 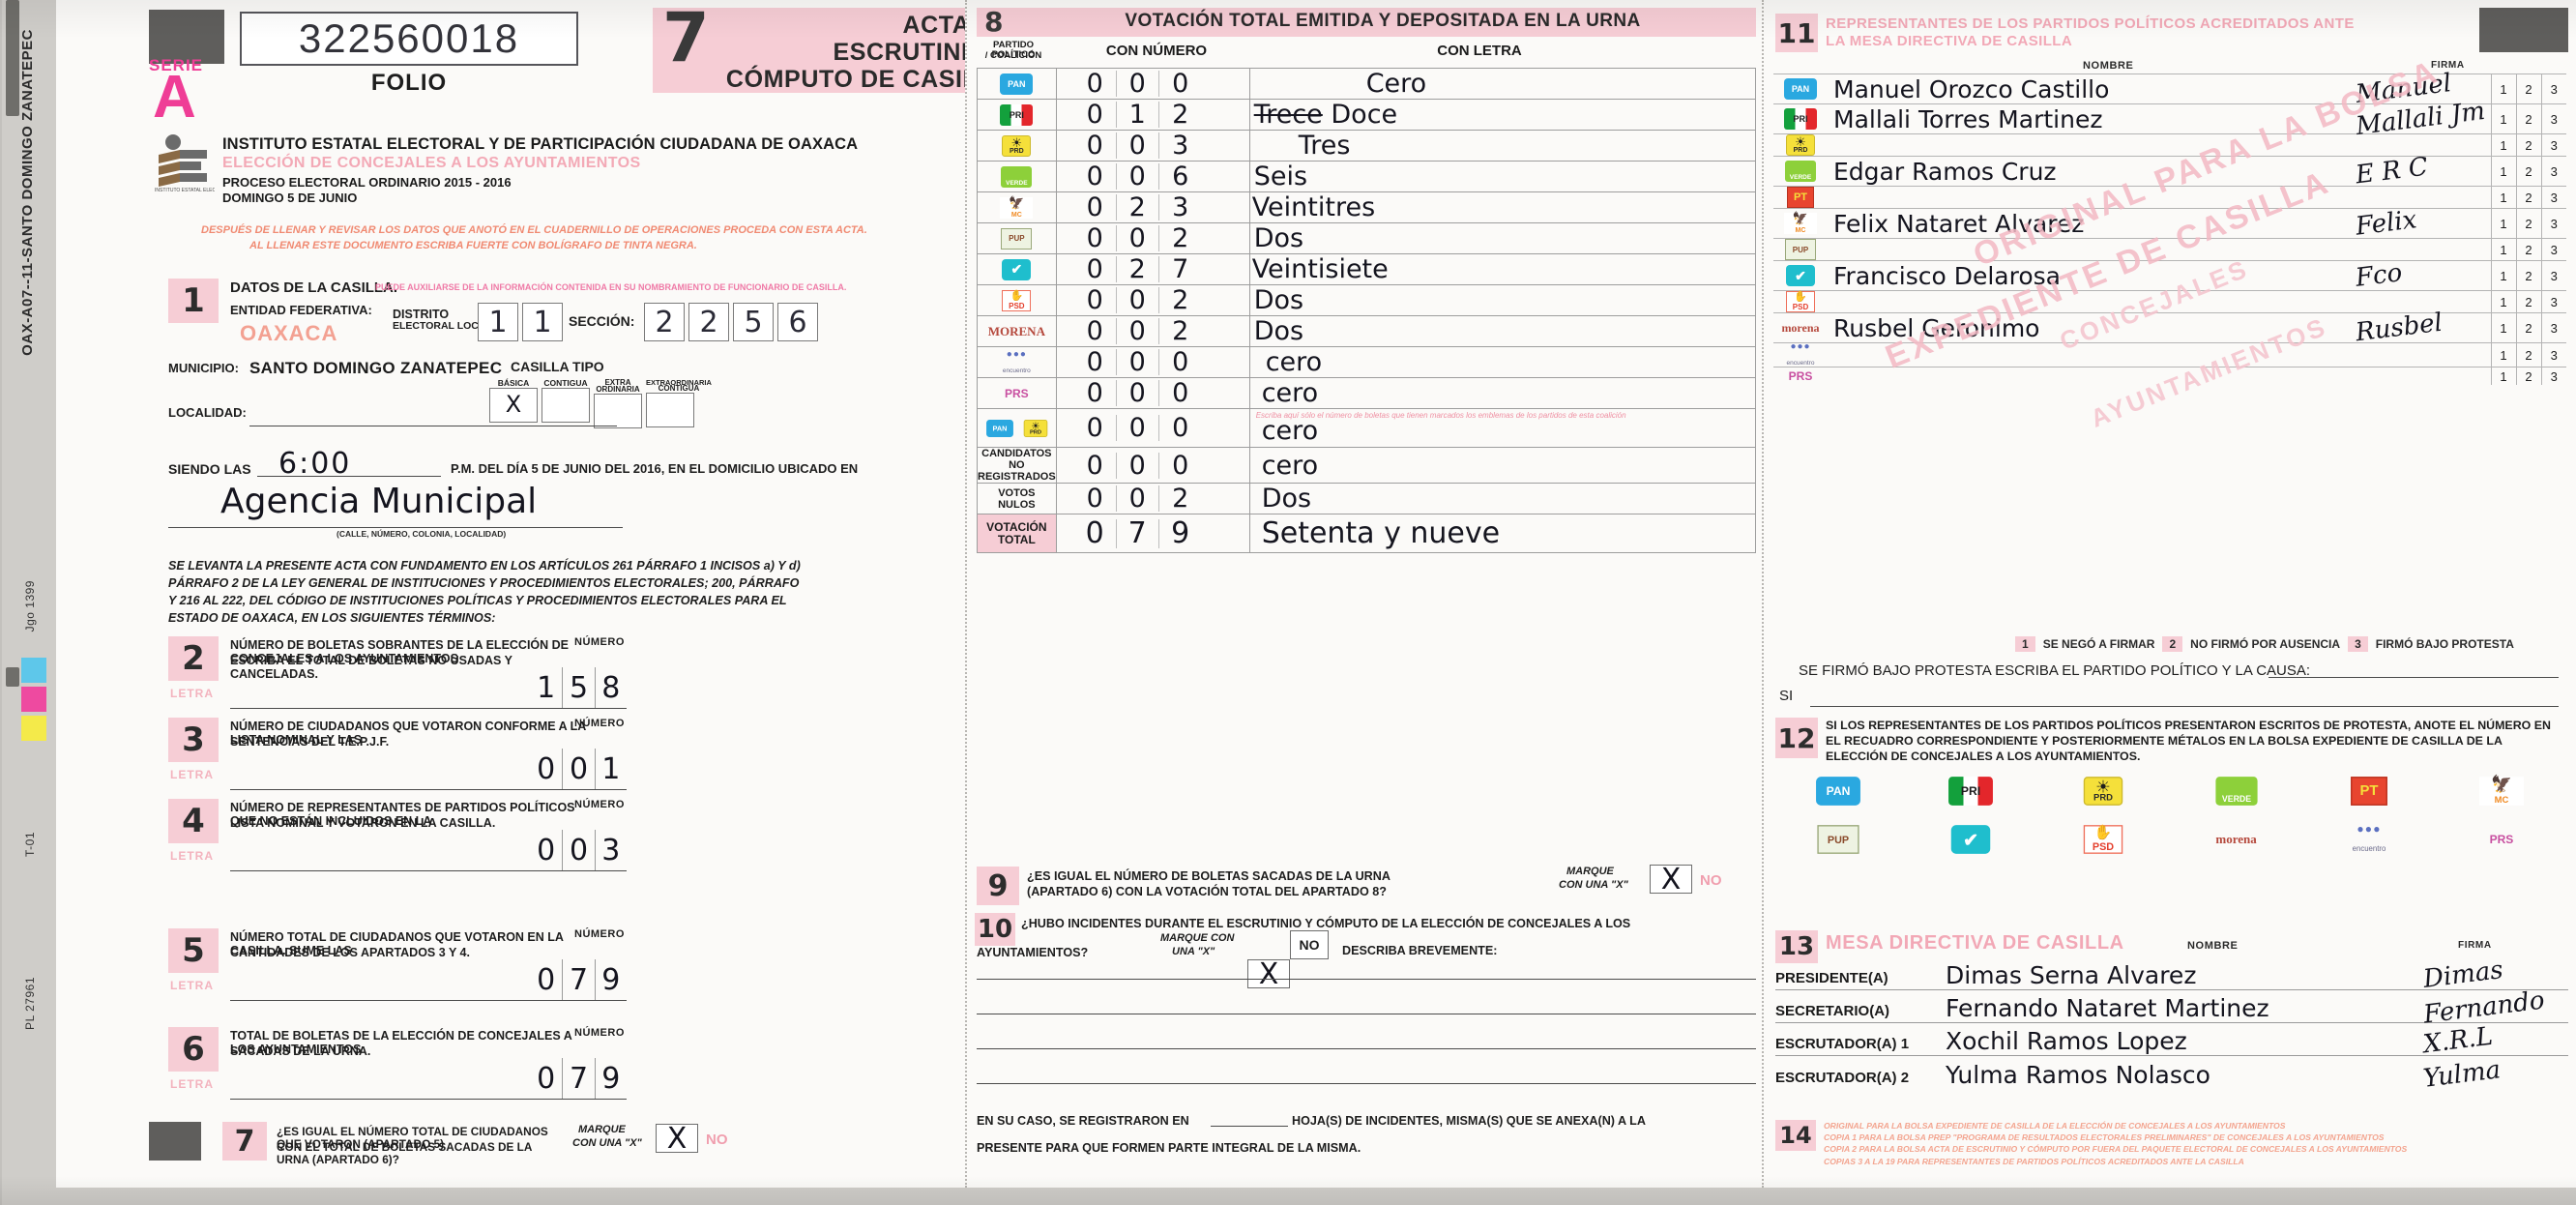 What do you see at coordinates (2092, 275) in the screenshot?
I see `rep-name-na-cell: Francisco Delarosa` at bounding box center [2092, 275].